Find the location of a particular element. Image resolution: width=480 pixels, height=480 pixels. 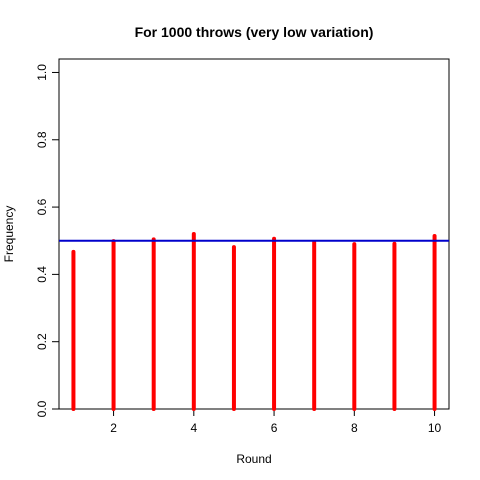

y-tick-label: 0.4 is located at coordinates (42, 274).